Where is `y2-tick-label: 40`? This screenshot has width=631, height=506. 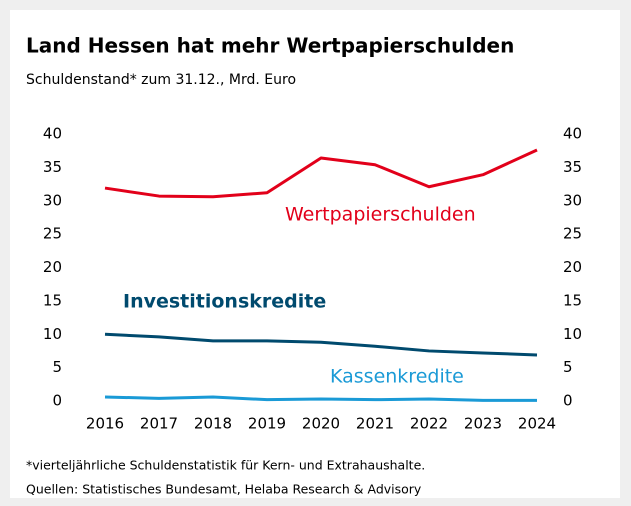 y2-tick-label: 40 is located at coordinates (572, 134).